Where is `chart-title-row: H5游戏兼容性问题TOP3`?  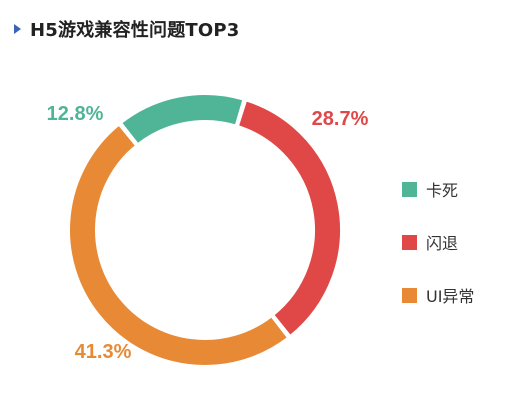 chart-title-row: H5游戏兼容性问题TOP3 is located at coordinates (127, 29).